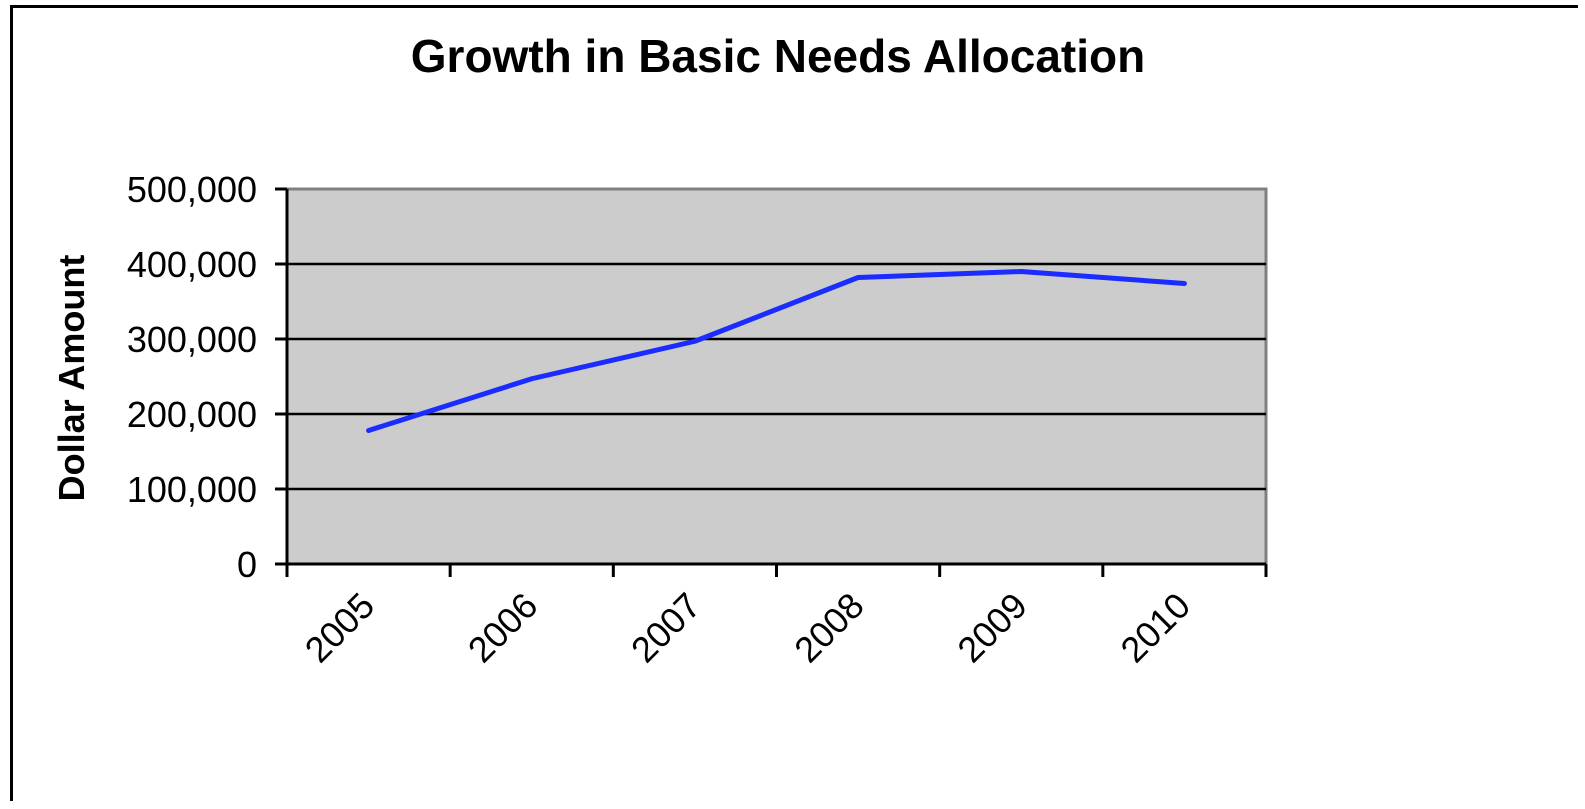 The height and width of the screenshot is (809, 1585). I want to click on x-tick-label: 2010, so click(1155, 628).